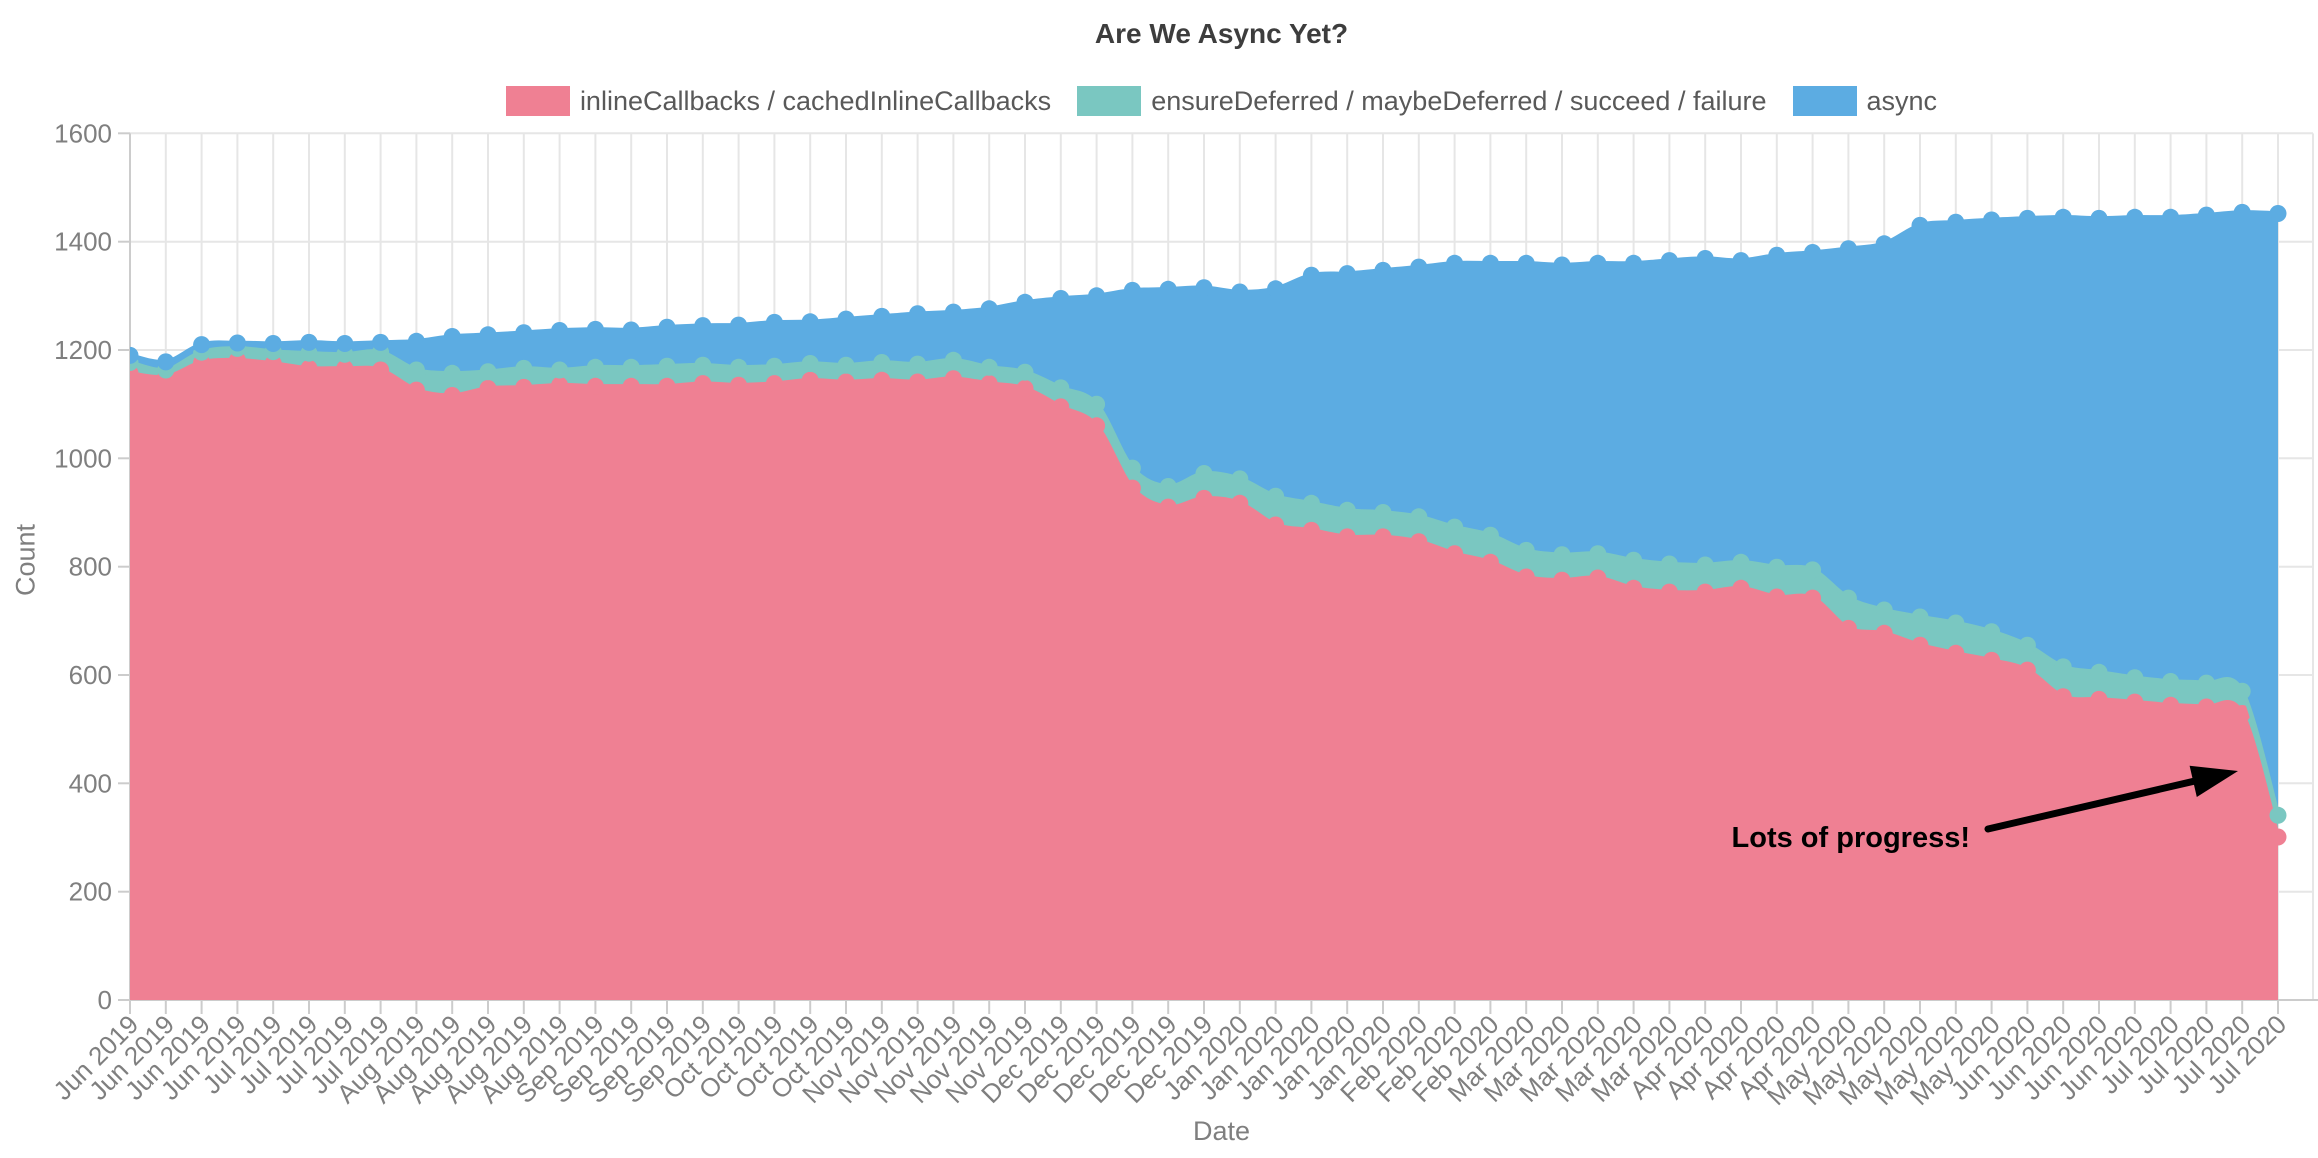 The image size is (2318, 1158). I want to click on y-tick-label: 0, so click(105, 1000).